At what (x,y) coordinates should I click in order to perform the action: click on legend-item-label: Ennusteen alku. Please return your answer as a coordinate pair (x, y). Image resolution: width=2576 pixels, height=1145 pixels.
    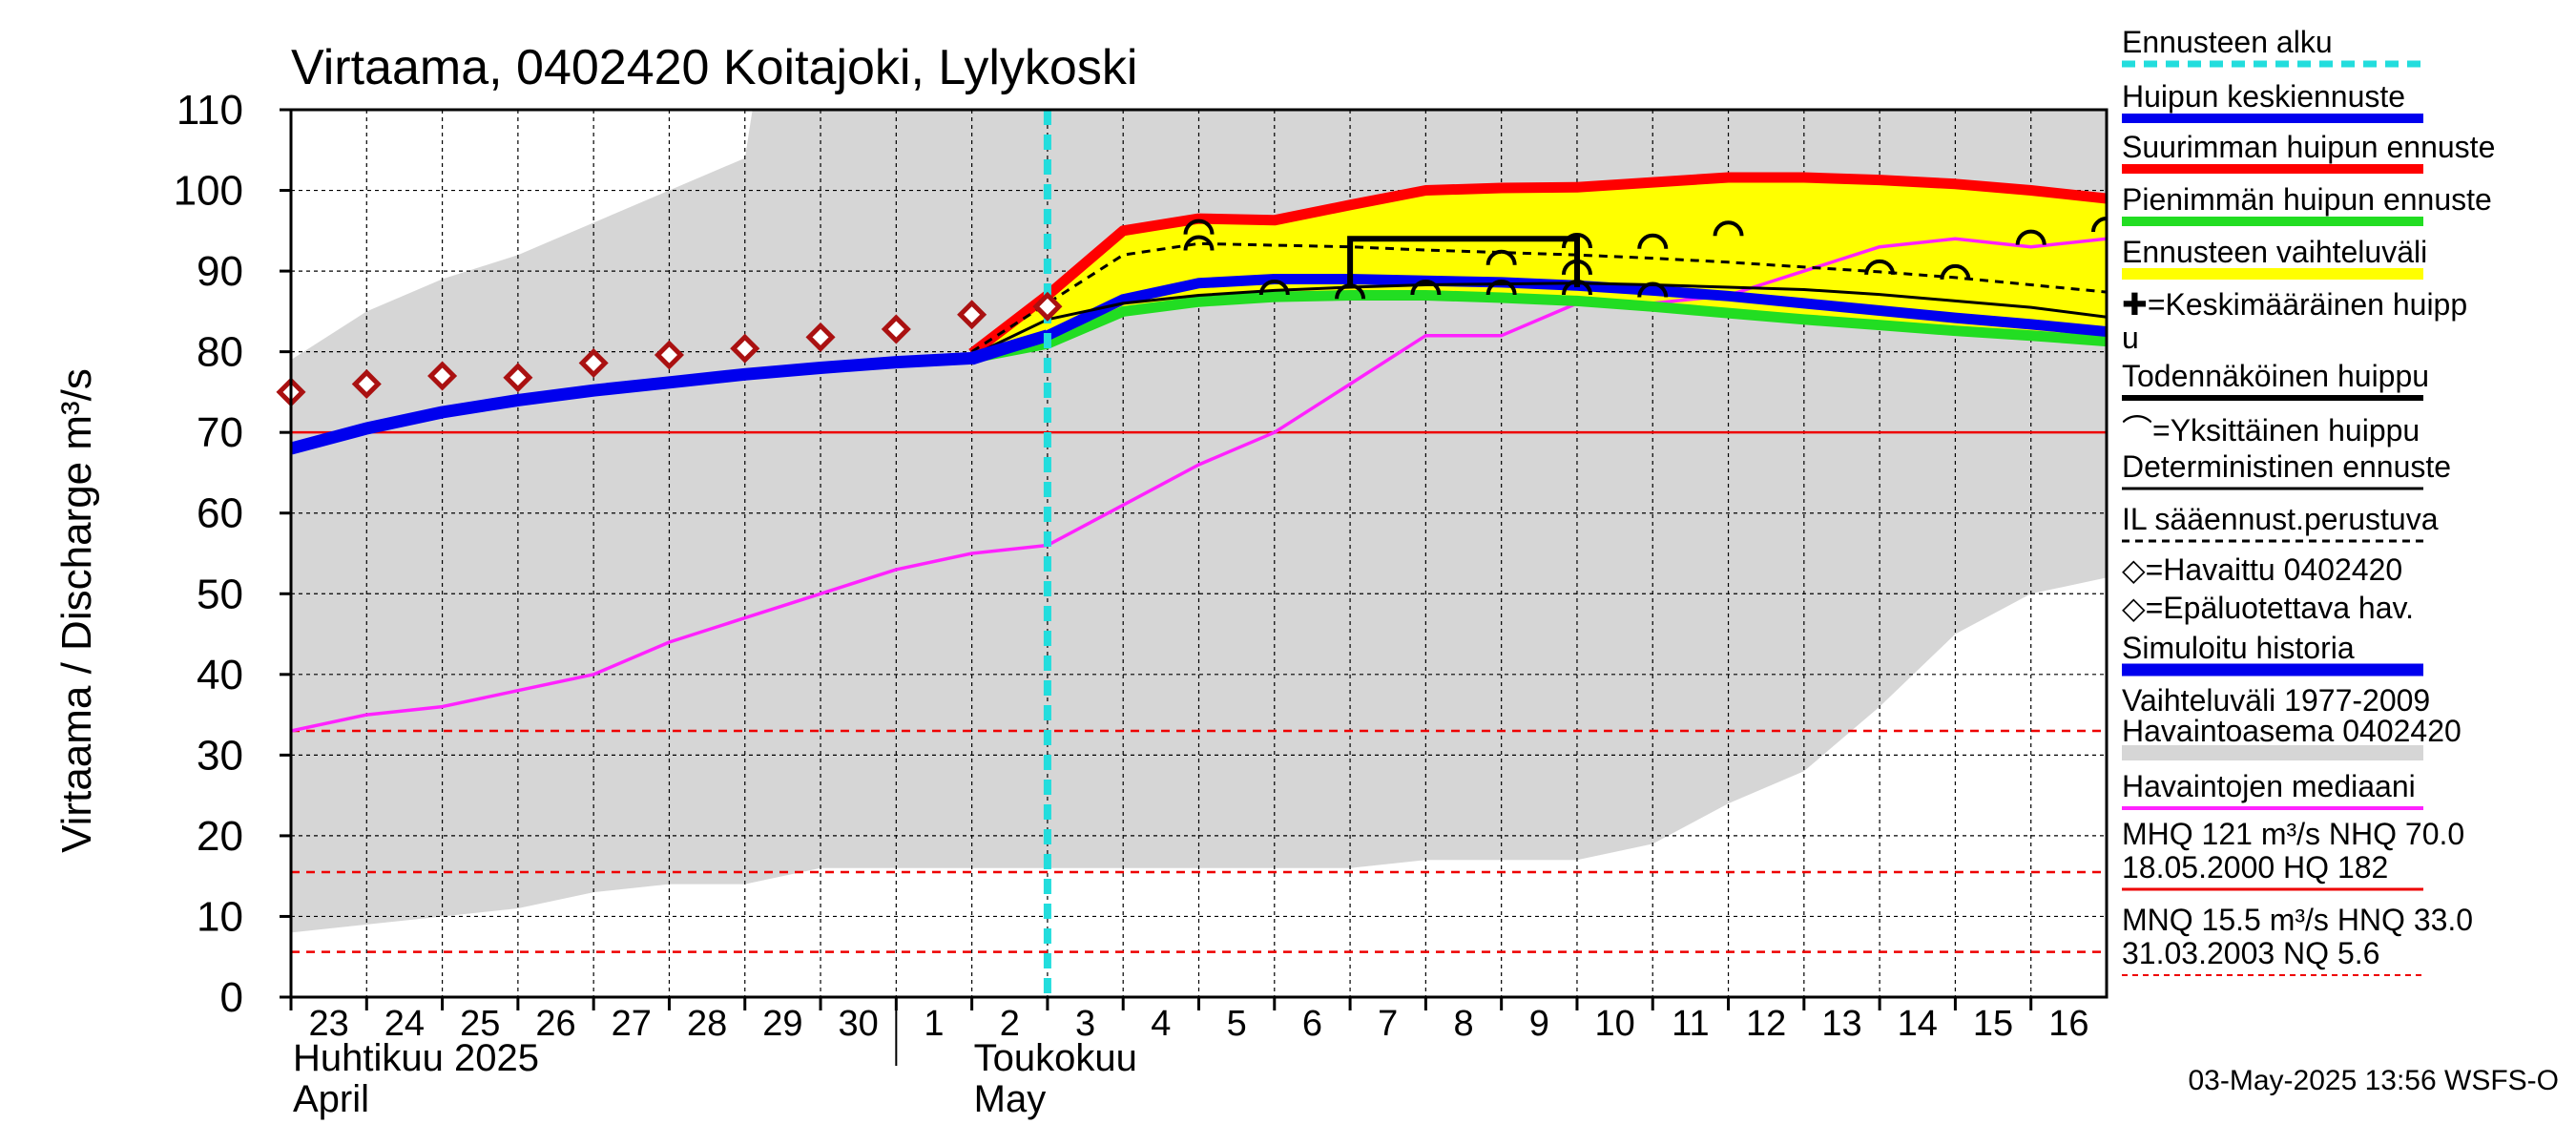
    Looking at the image, I should click on (2227, 42).